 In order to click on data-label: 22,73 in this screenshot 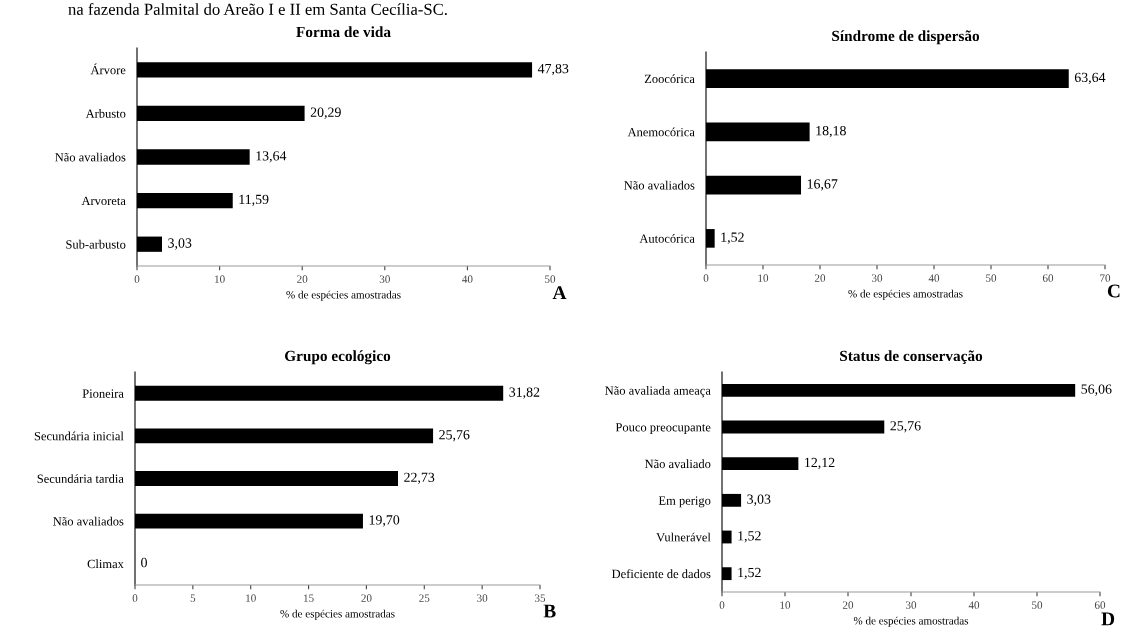, I will do `click(419, 478)`.